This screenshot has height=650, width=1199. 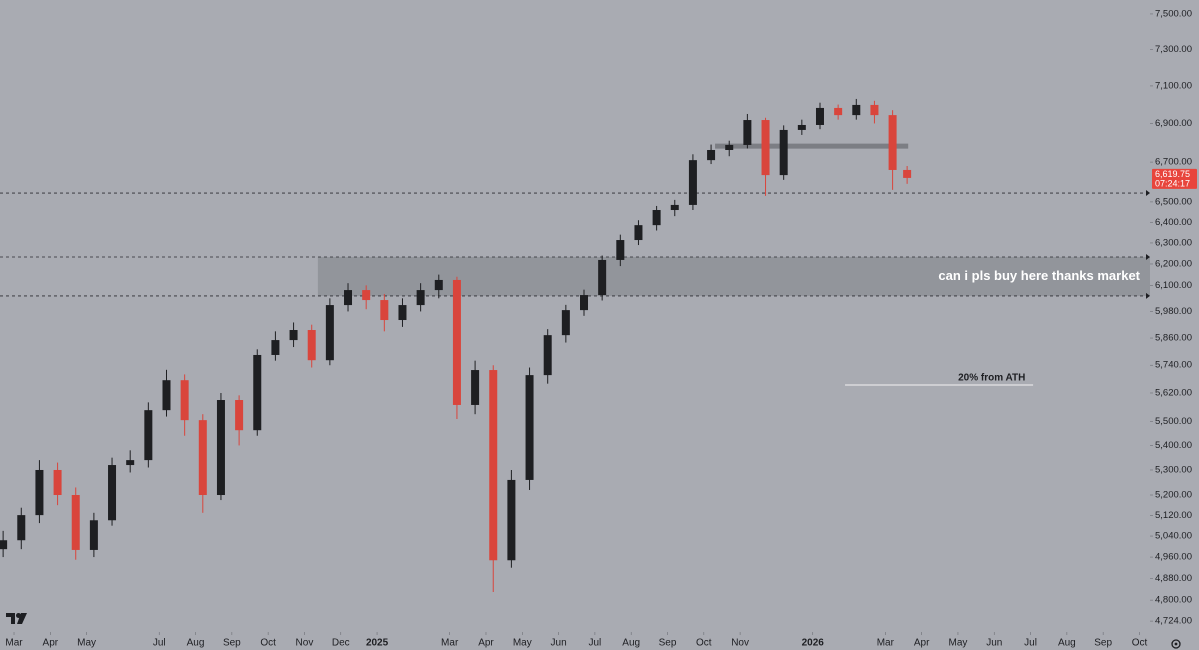 I want to click on x-tick-label: Oct, so click(x=1140, y=643).